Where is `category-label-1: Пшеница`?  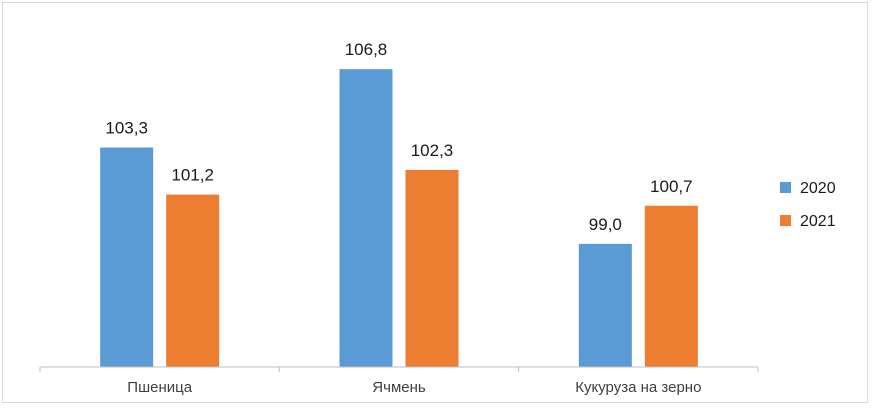 category-label-1: Пшеница is located at coordinates (159, 387).